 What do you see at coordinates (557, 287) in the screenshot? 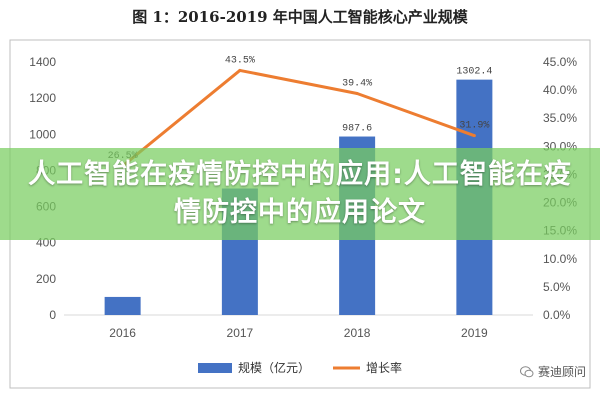
I see `y-right-tick-label: 5.0%` at bounding box center [557, 287].